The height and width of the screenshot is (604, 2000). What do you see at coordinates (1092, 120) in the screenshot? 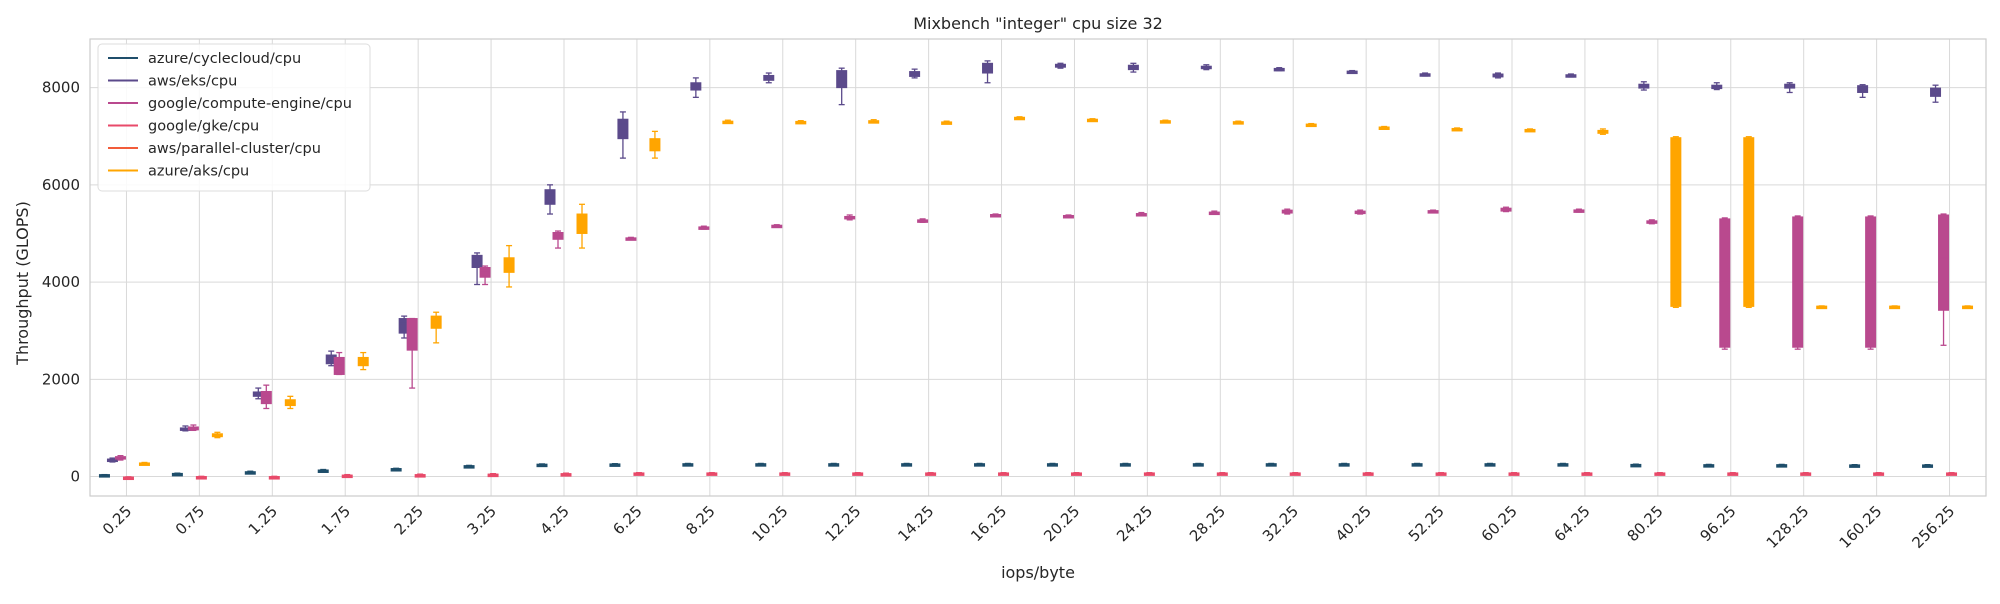
I see `box-azure-aks-cpu-20.25` at bounding box center [1092, 120].